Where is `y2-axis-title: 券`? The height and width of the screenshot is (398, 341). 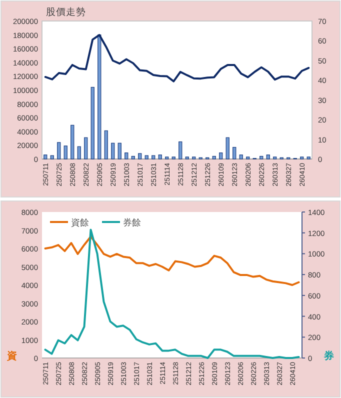
y2-axis-title: 券 is located at coordinates (329, 356).